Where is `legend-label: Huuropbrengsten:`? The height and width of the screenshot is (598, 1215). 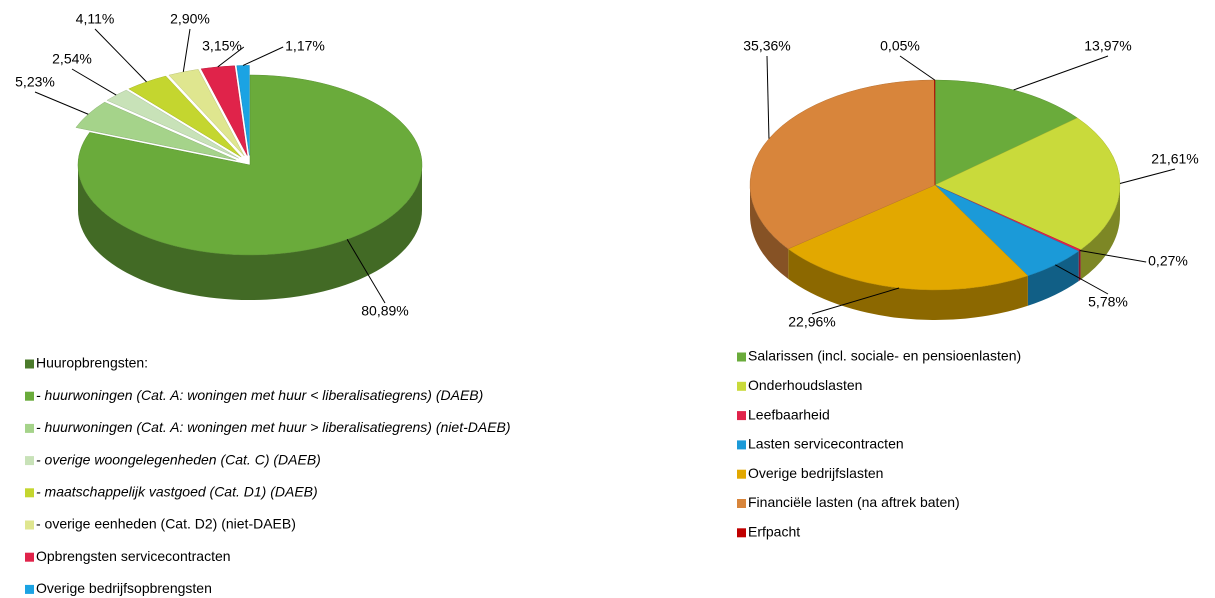 legend-label: Huuropbrengsten: is located at coordinates (92, 363).